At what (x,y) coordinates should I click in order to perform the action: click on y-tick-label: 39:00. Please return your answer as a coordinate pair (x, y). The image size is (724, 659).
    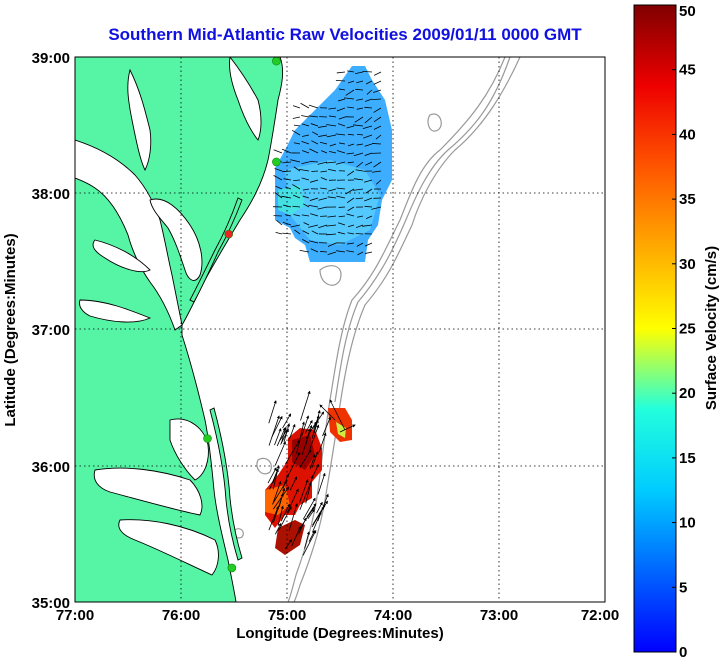
    Looking at the image, I should click on (51, 58).